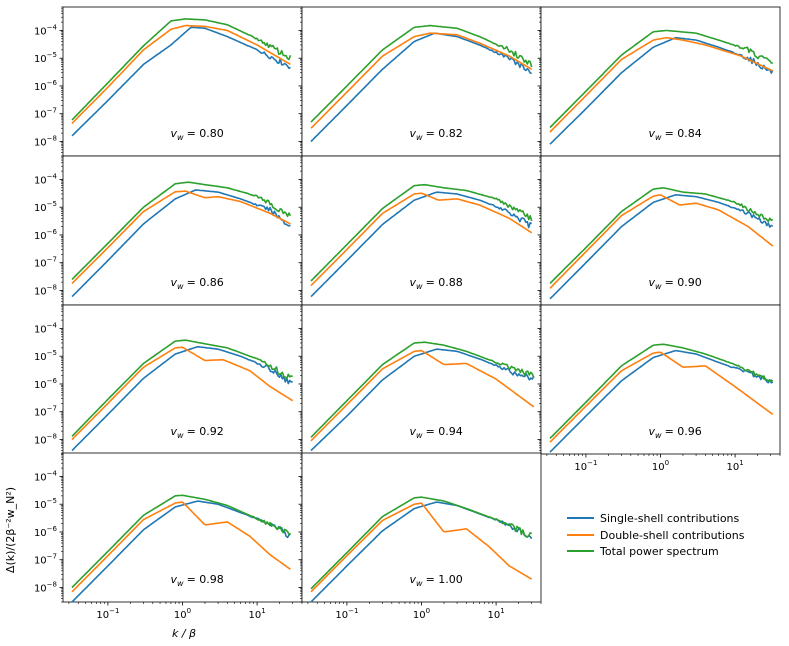  Describe the element at coordinates (444, 431) in the screenshot. I see `vw-value: = 0.94` at that location.